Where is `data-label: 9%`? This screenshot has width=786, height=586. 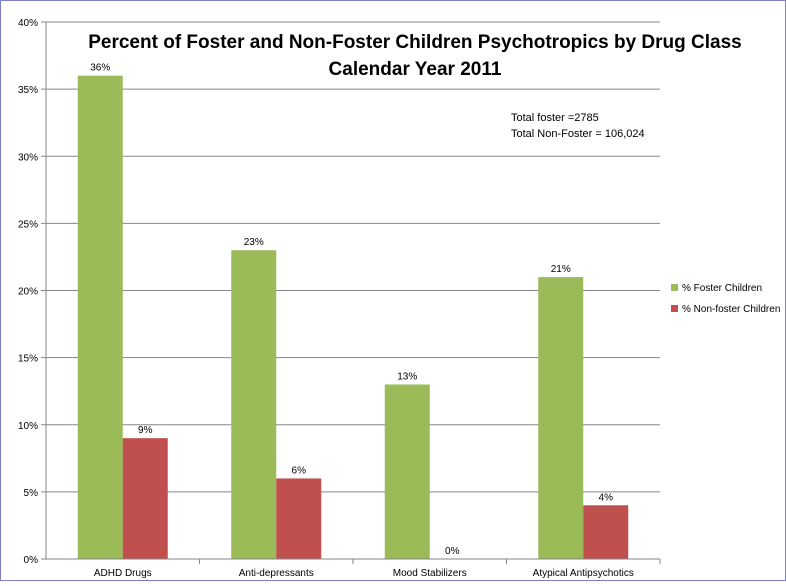 data-label: 9% is located at coordinates (145, 430).